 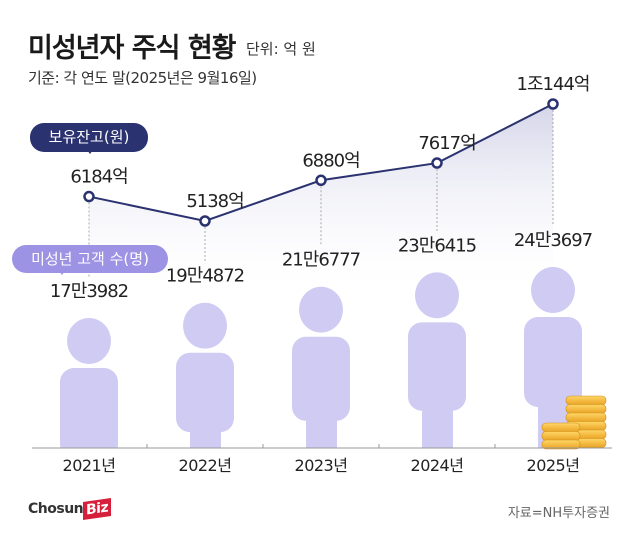 What do you see at coordinates (90, 260) in the screenshot?
I see `legend-customers: 미성년 고객 수(명)` at bounding box center [90, 260].